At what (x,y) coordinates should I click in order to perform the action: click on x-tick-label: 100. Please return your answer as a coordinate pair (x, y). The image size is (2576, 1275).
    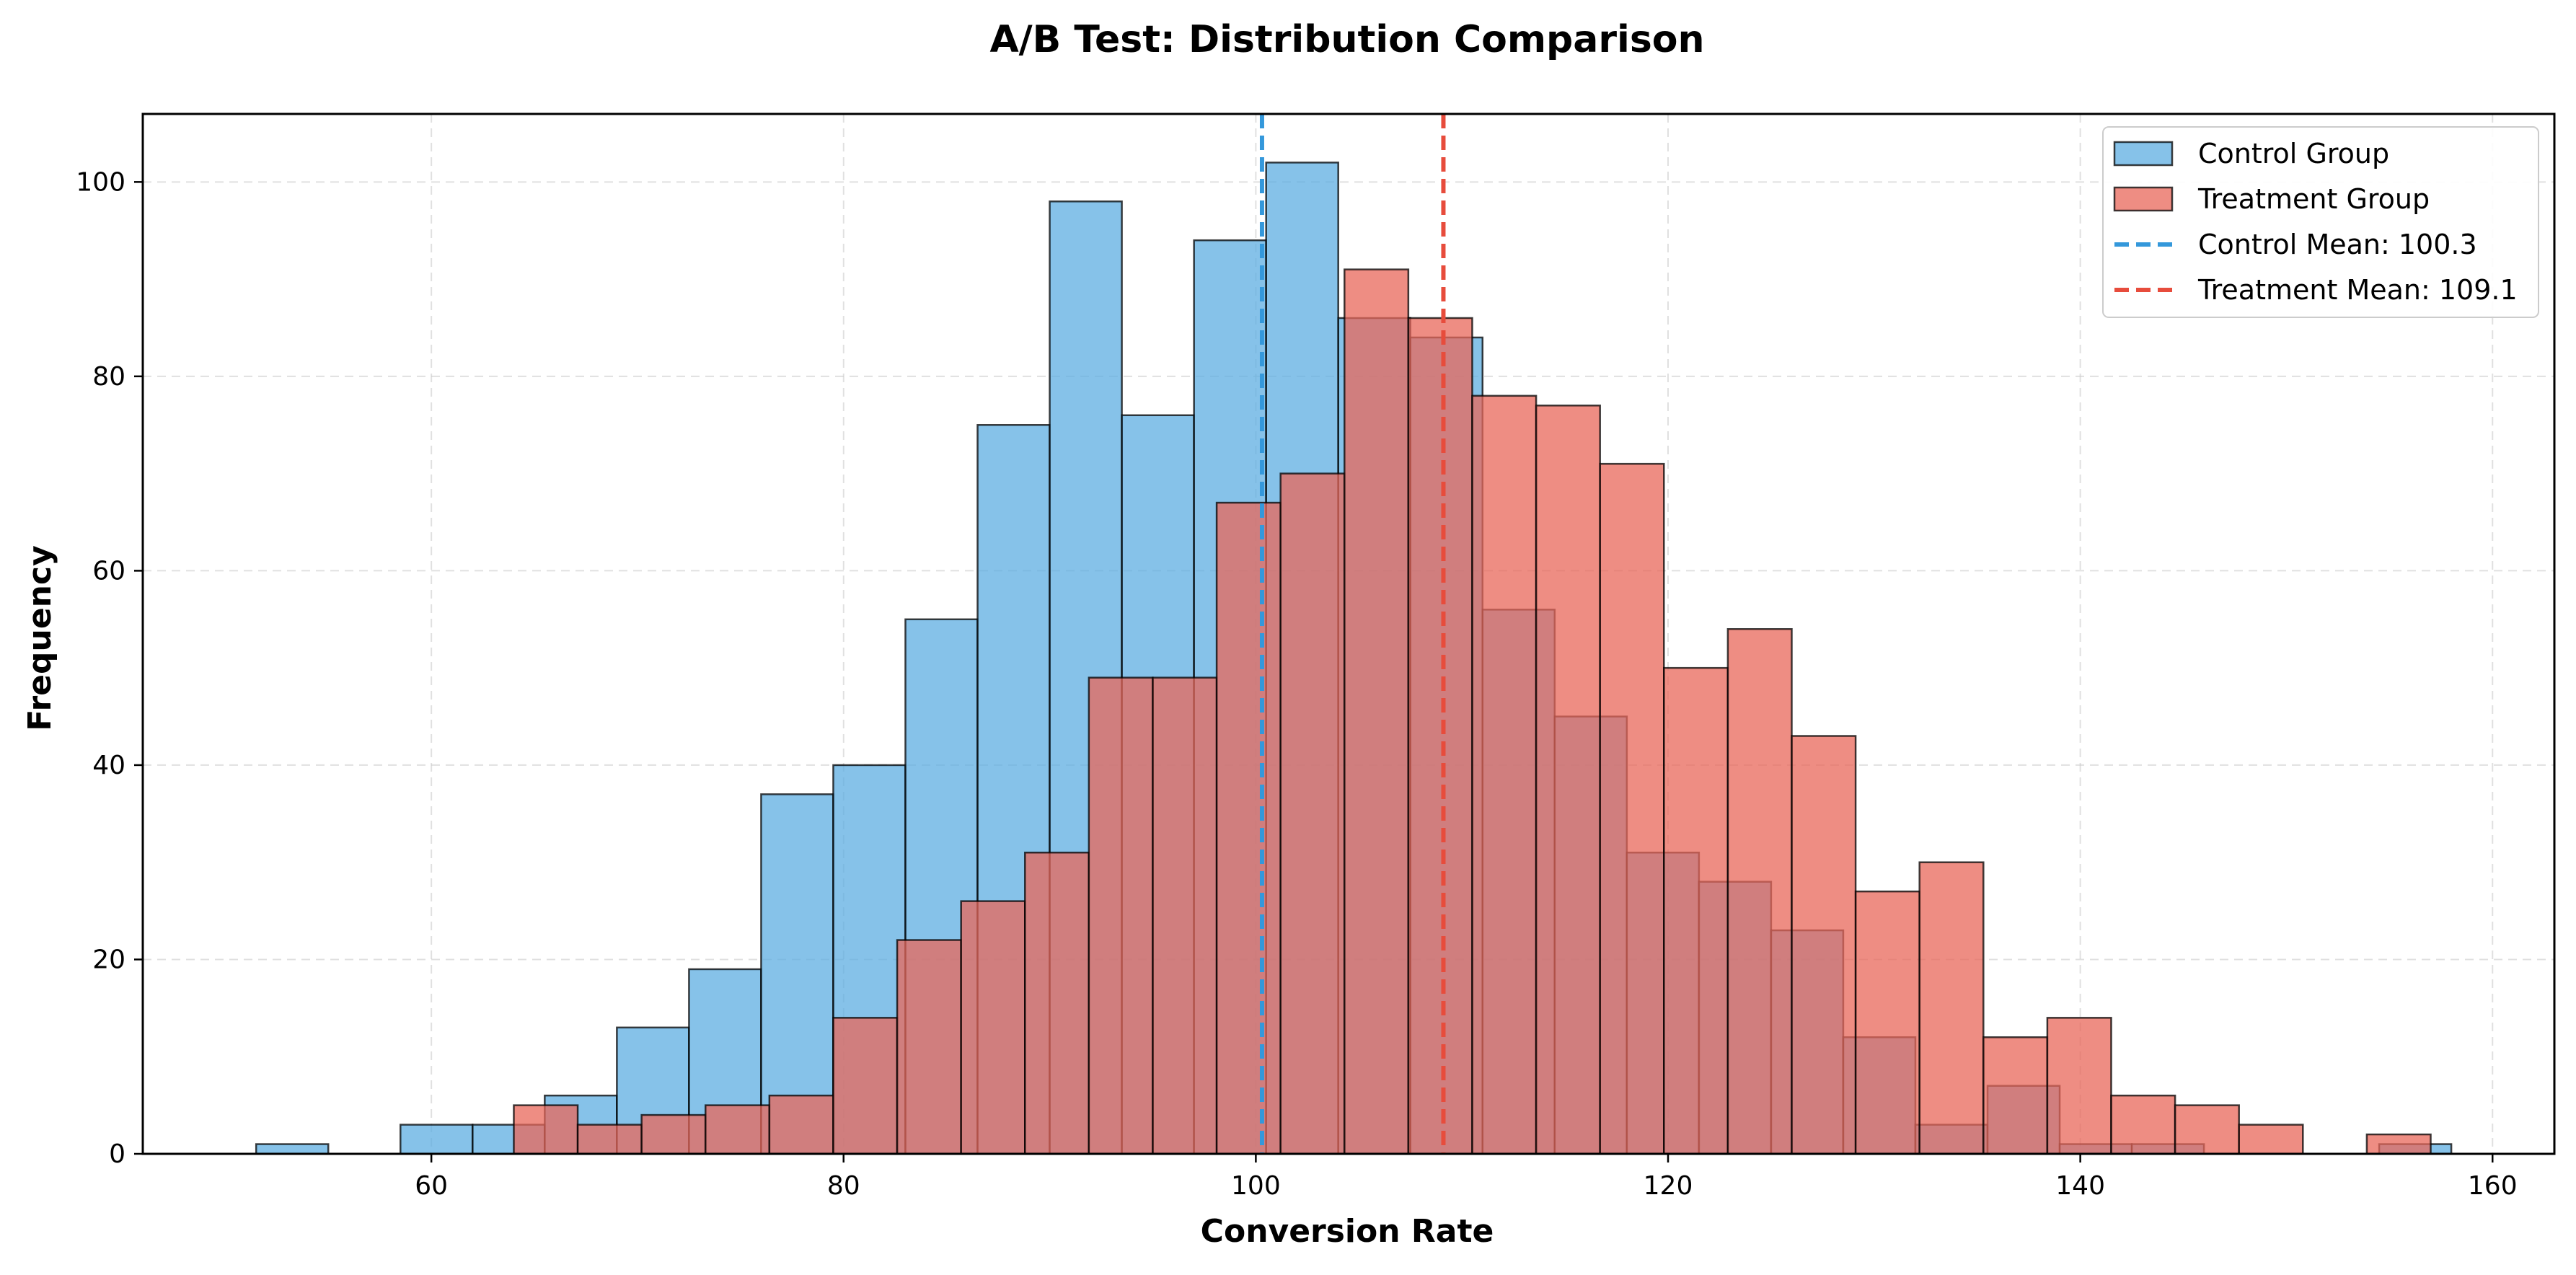
    Looking at the image, I should click on (1256, 1186).